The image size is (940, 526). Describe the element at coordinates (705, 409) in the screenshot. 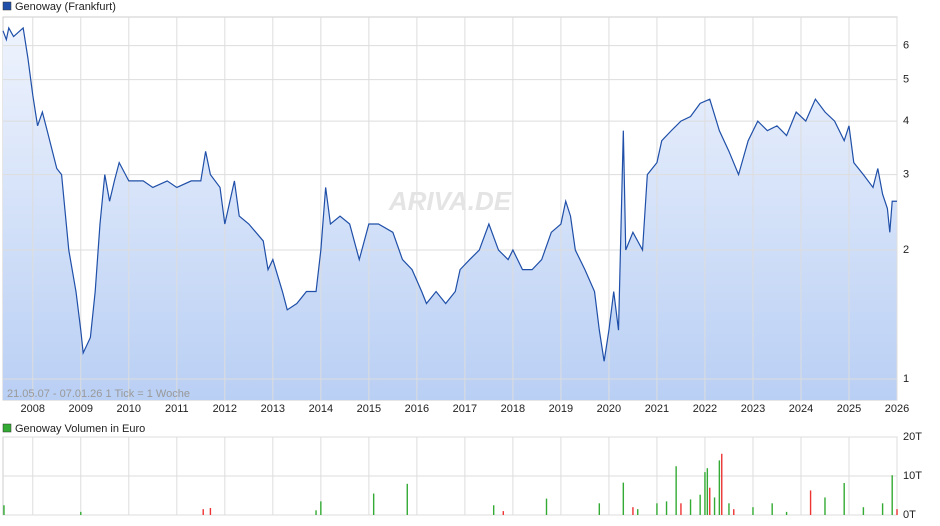

I see `x-tick-label: 2022` at that location.